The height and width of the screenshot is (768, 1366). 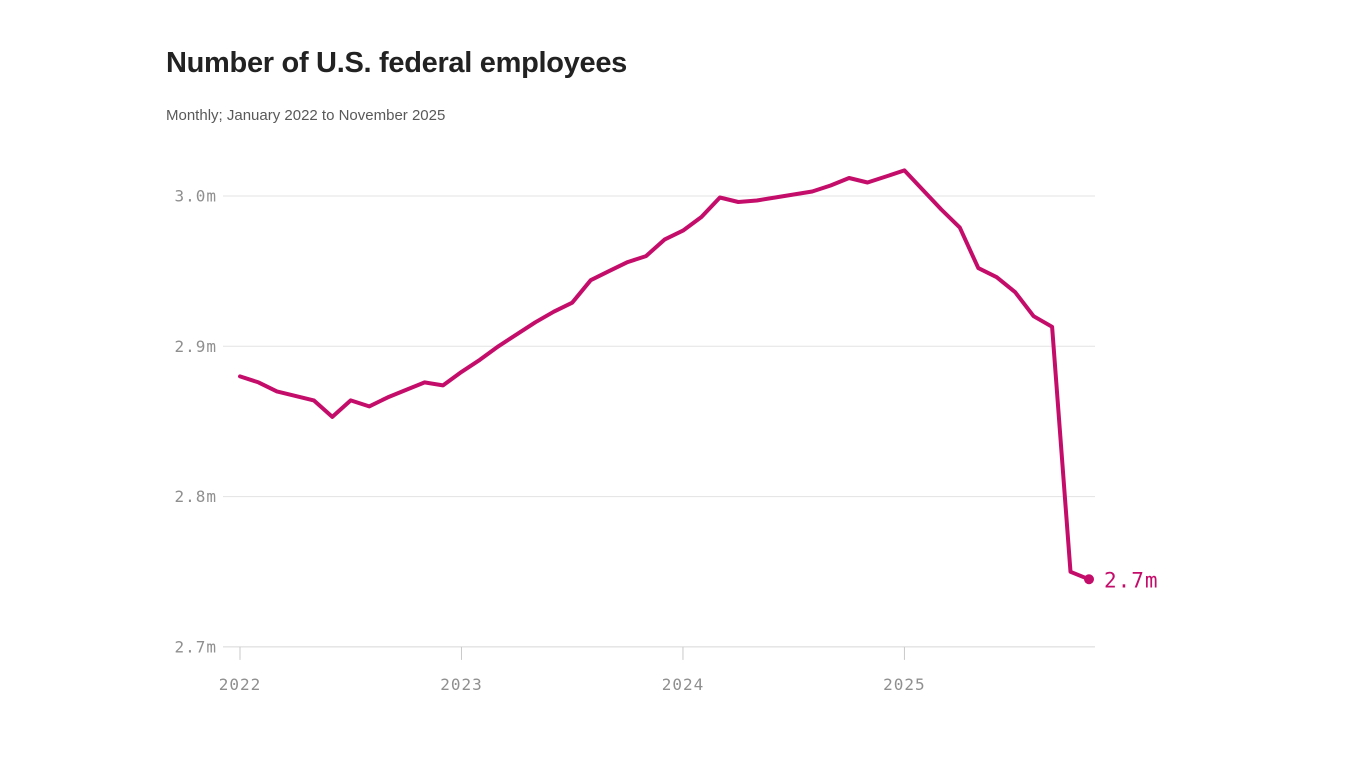 I want to click on x-tick-label: 2022, so click(x=240, y=684).